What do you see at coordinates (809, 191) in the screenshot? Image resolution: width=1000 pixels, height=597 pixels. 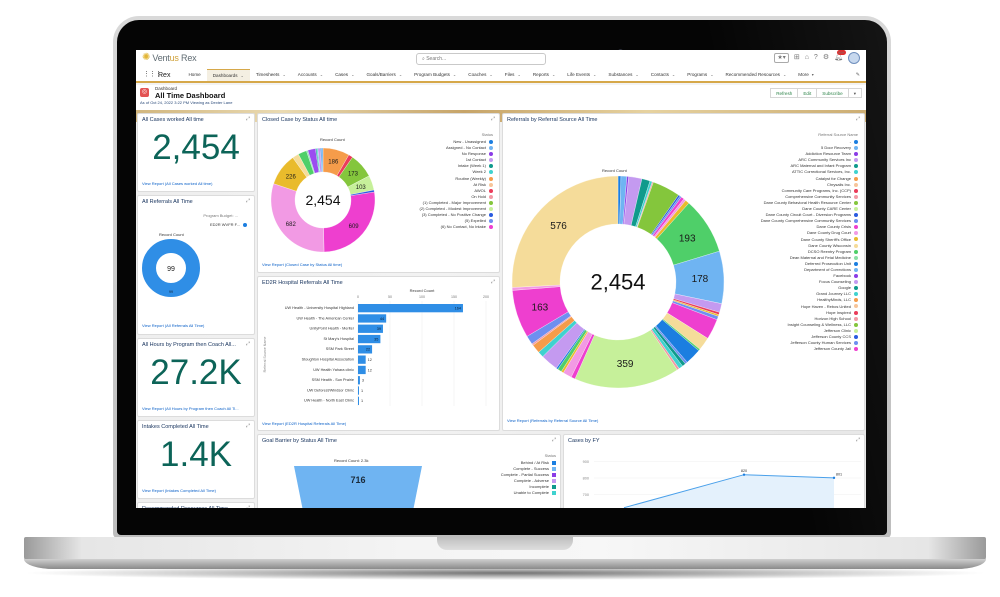 I see `legend-item: Community Care Programs, Inc. (CCP)` at bounding box center [809, 191].